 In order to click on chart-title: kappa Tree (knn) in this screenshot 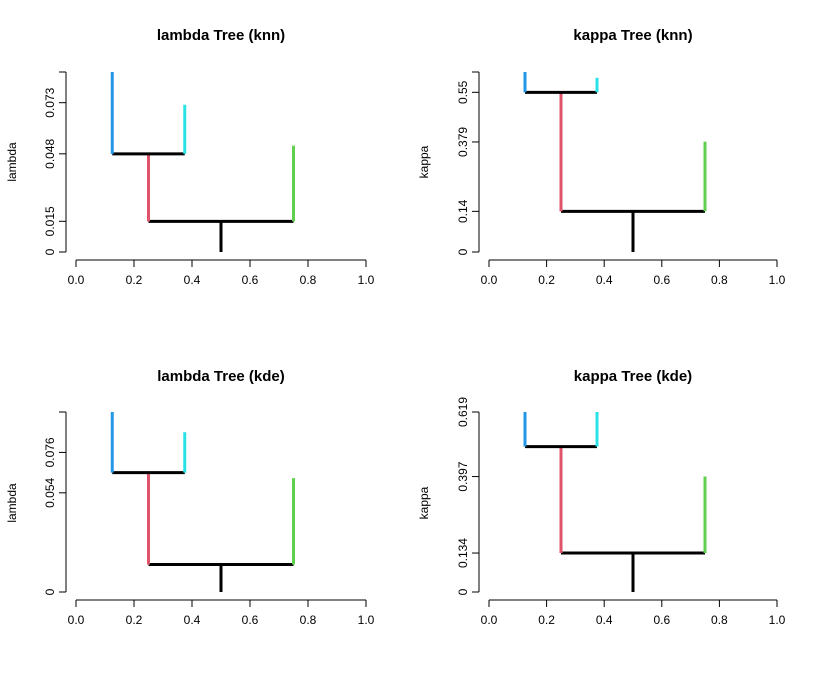, I will do `click(632, 35)`.